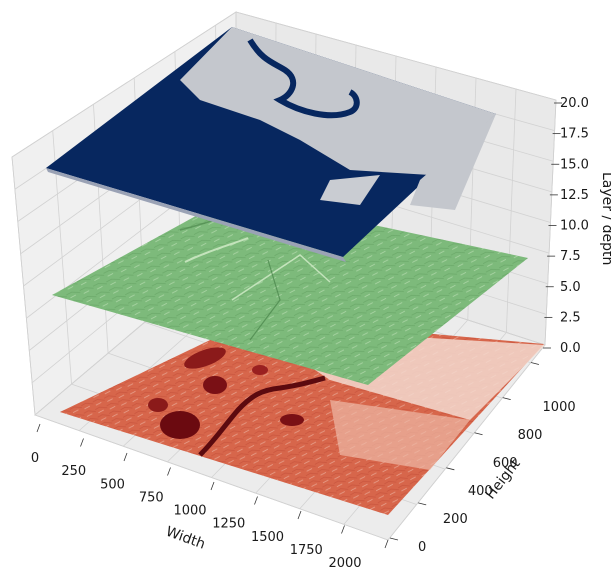  I want to click on x-axis-ticks: 0 250 500 750 1000 1250 1500 1750 2000, so click(210, 497).